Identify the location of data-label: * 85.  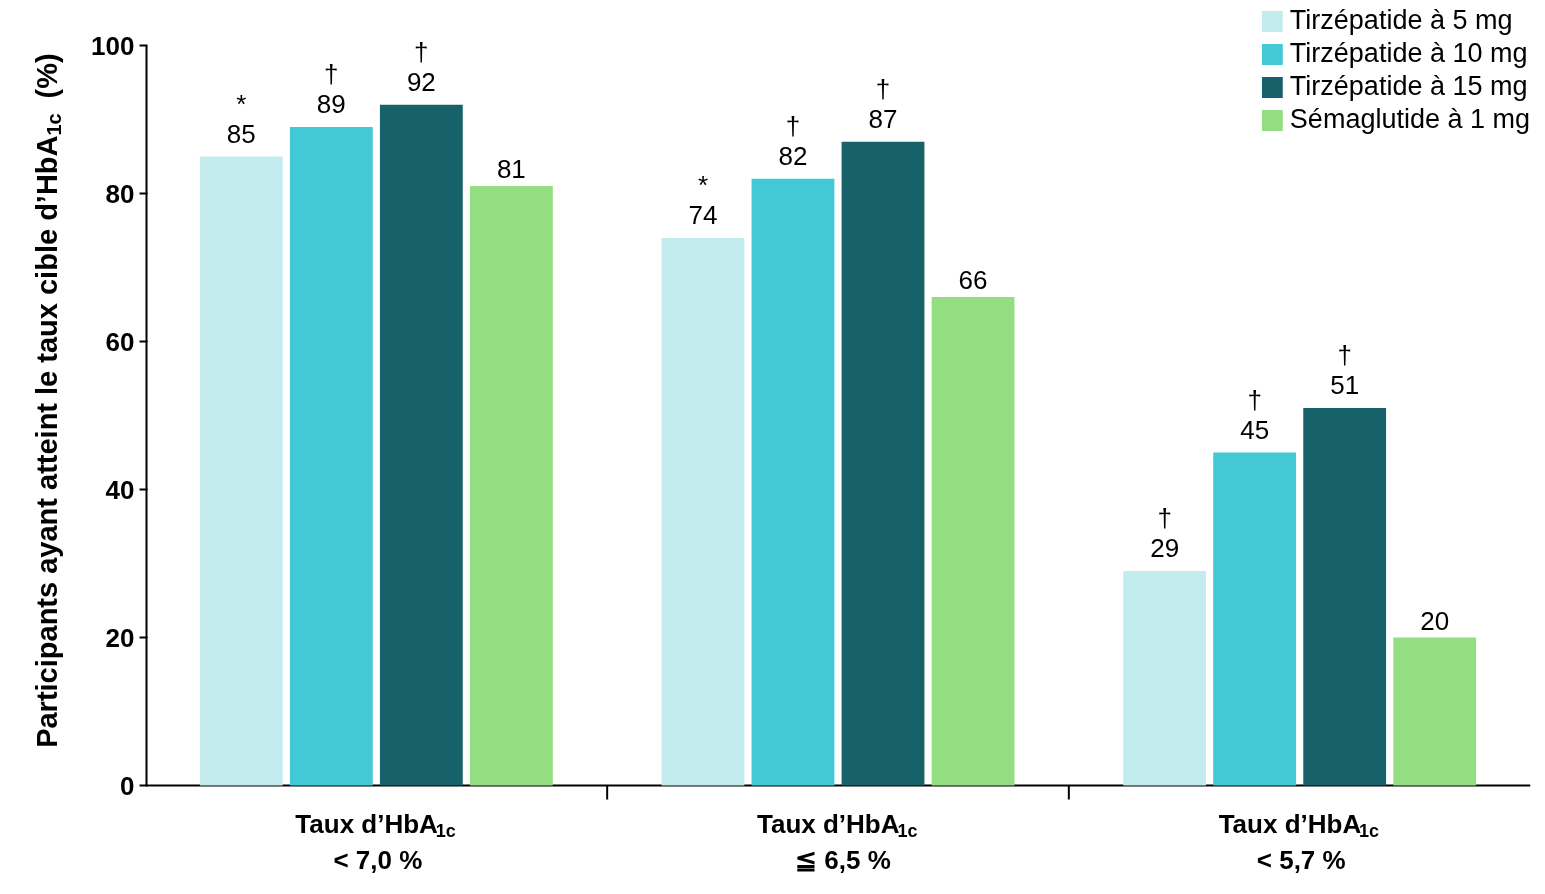
(241, 118).